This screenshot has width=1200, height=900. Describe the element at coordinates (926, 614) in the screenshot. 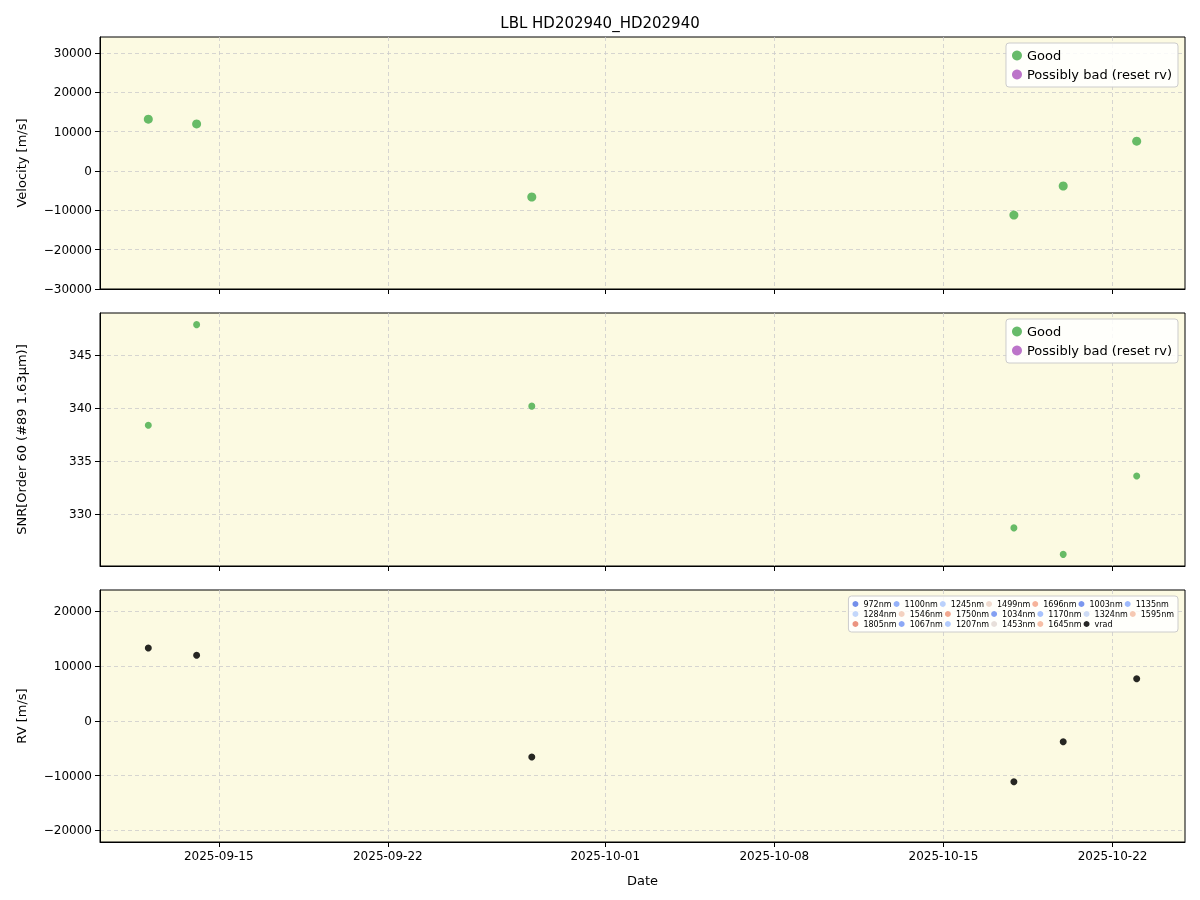

I see `legend-label: 1546nm` at that location.